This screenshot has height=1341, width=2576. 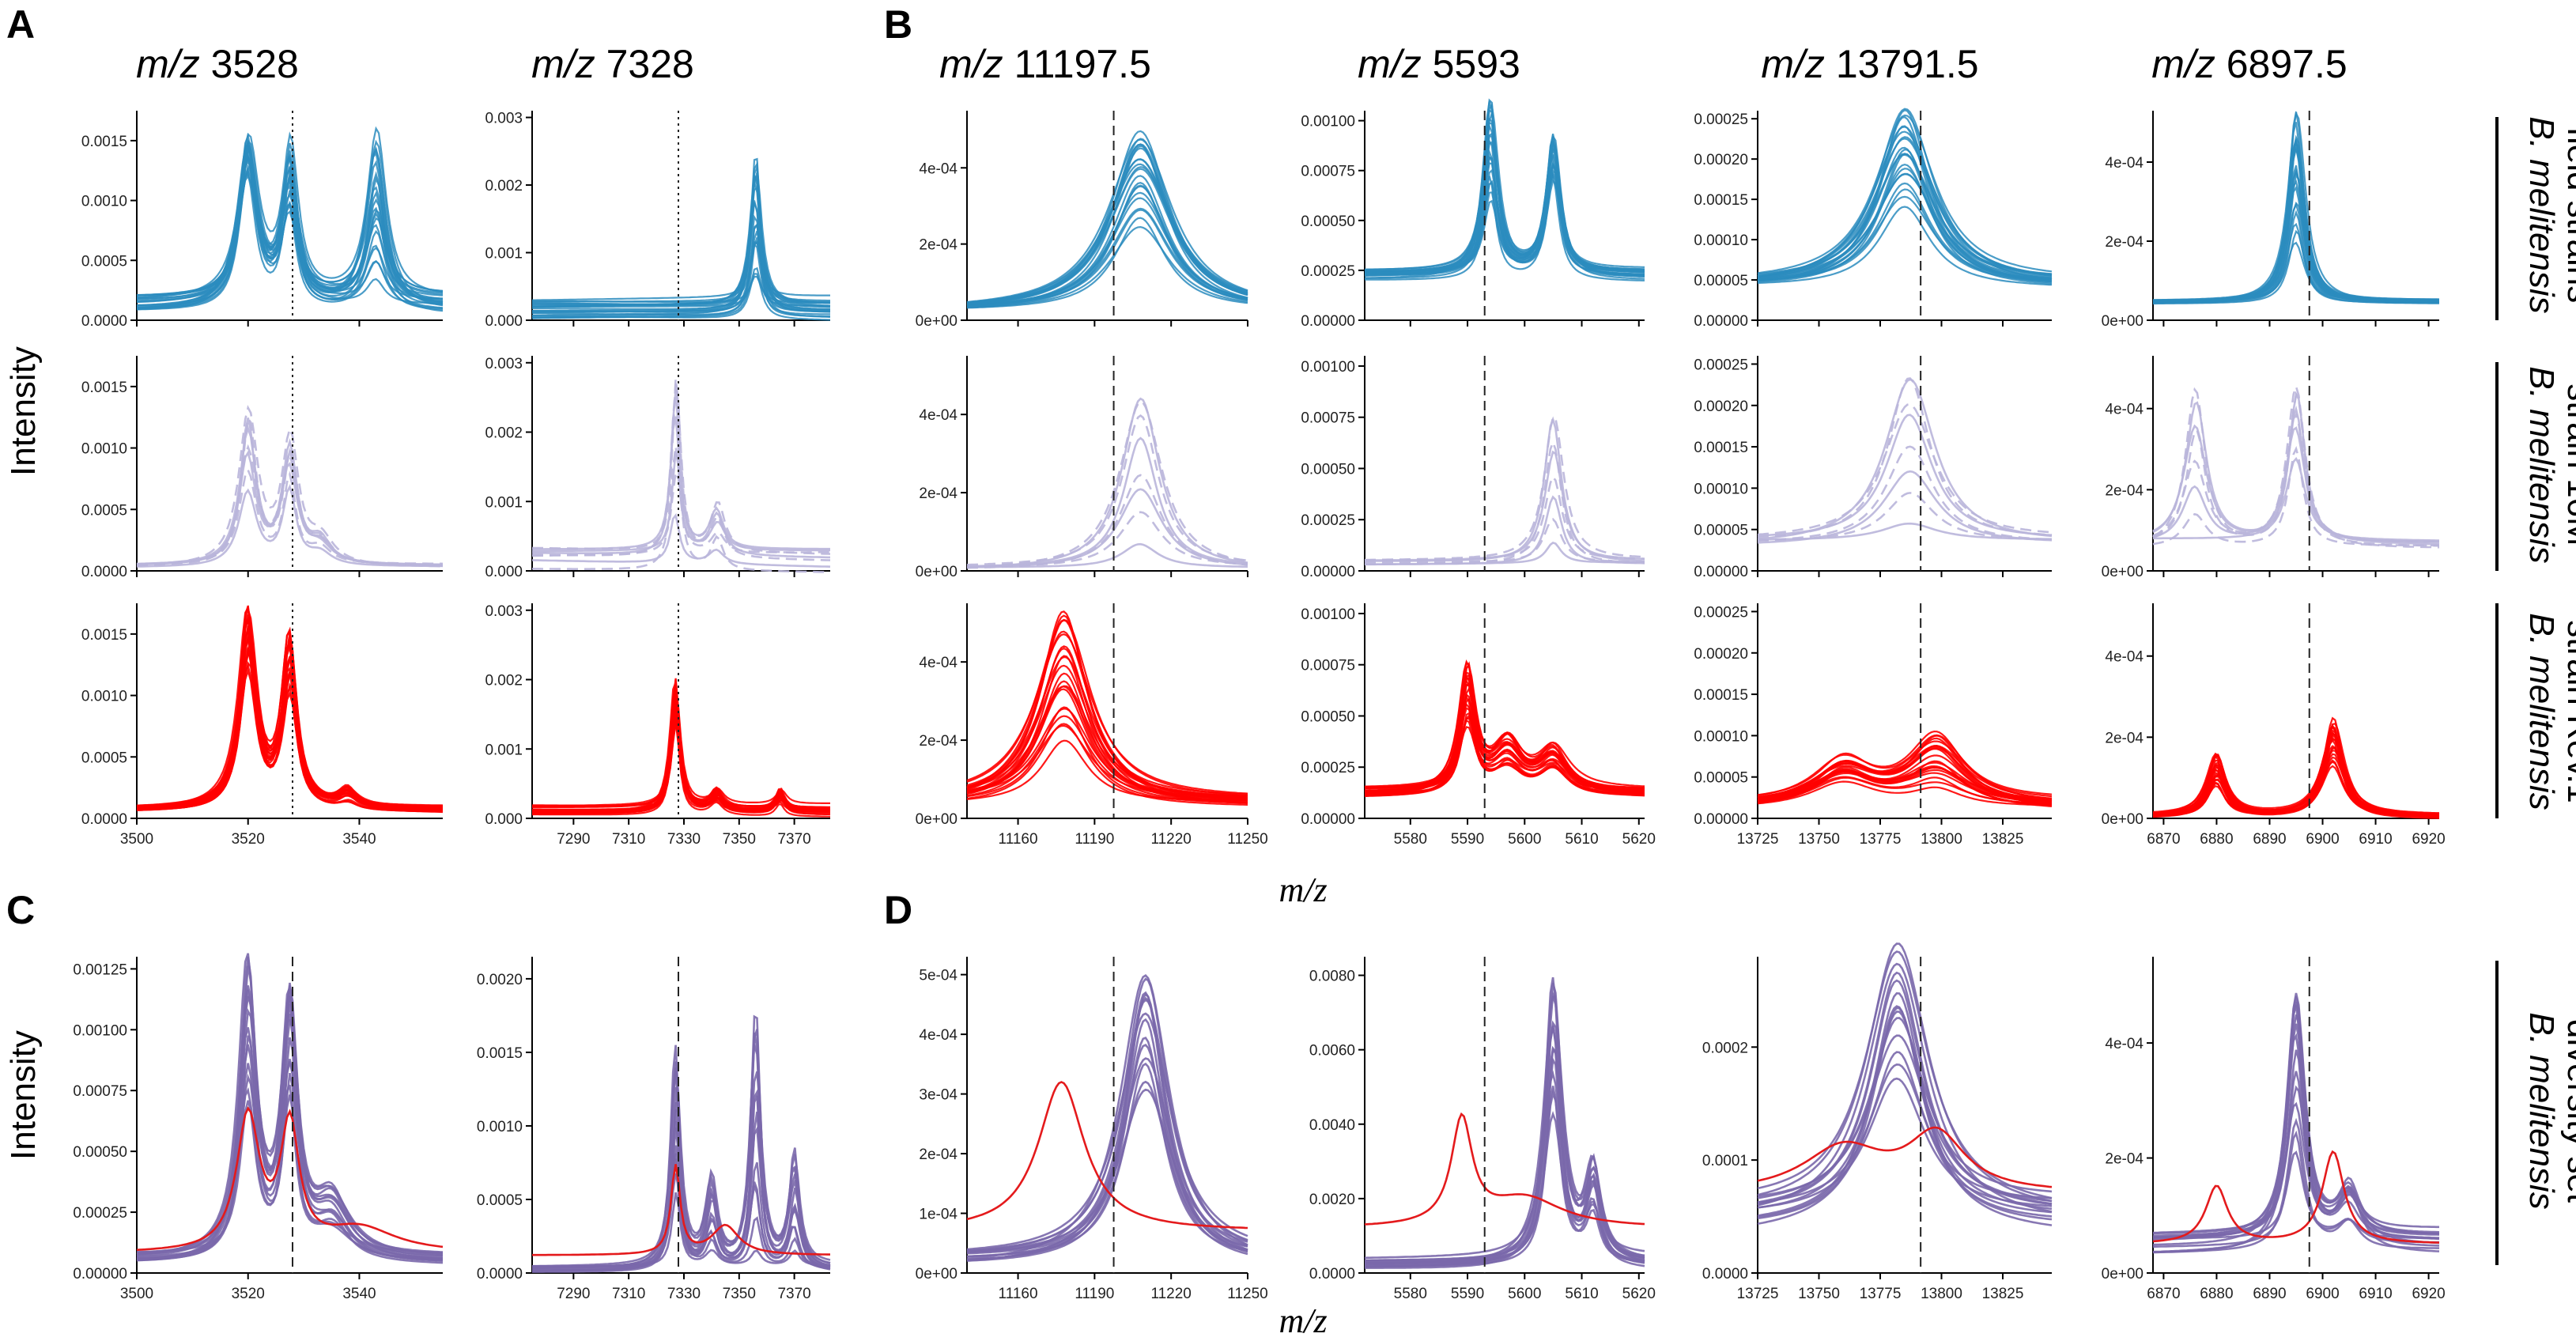 I want to click on spectrum-line-outlier, so click(x=1504, y=1169).